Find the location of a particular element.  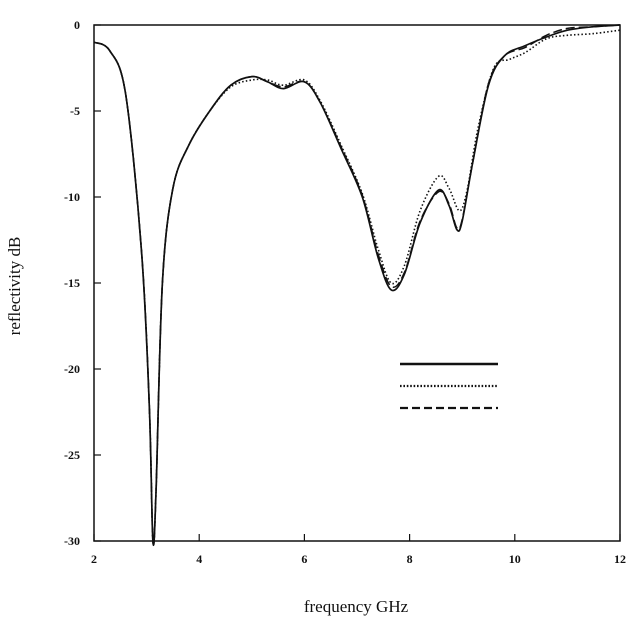

x-tick-label: 2 is located at coordinates (94, 559).